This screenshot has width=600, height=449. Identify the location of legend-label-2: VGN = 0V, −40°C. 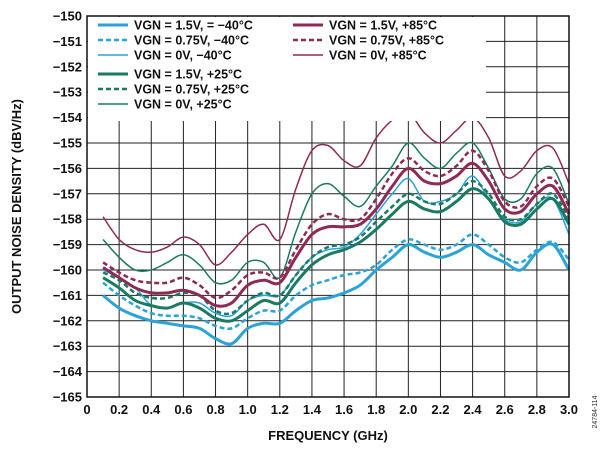
(183, 56).